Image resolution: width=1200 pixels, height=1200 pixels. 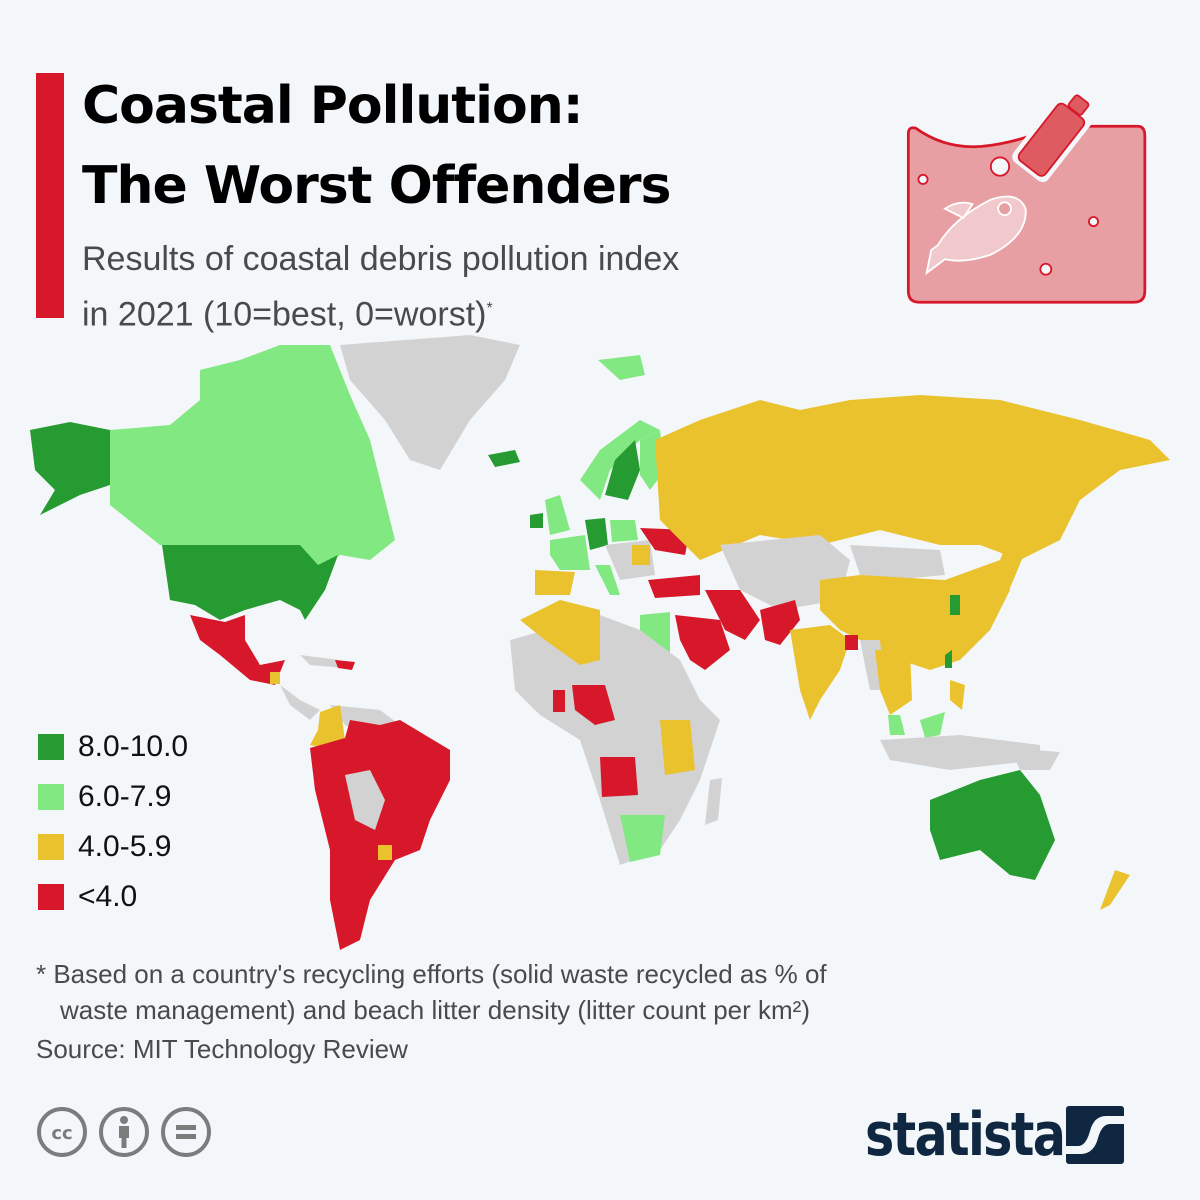 I want to click on region-spain-portugal, so click(x=555, y=582).